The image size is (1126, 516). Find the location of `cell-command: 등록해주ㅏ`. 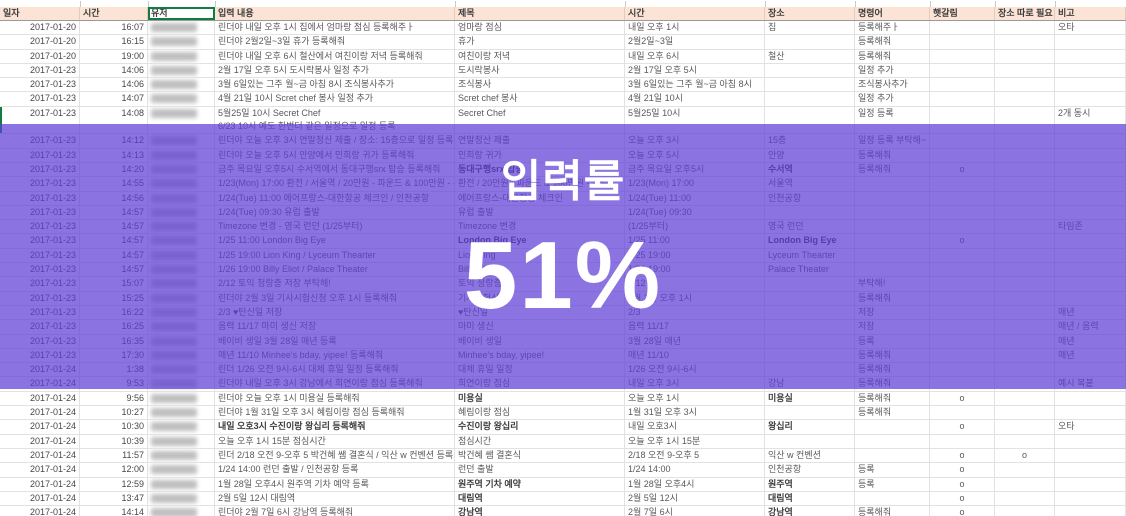

cell-command: 등록해주ㅏ is located at coordinates (892, 28).